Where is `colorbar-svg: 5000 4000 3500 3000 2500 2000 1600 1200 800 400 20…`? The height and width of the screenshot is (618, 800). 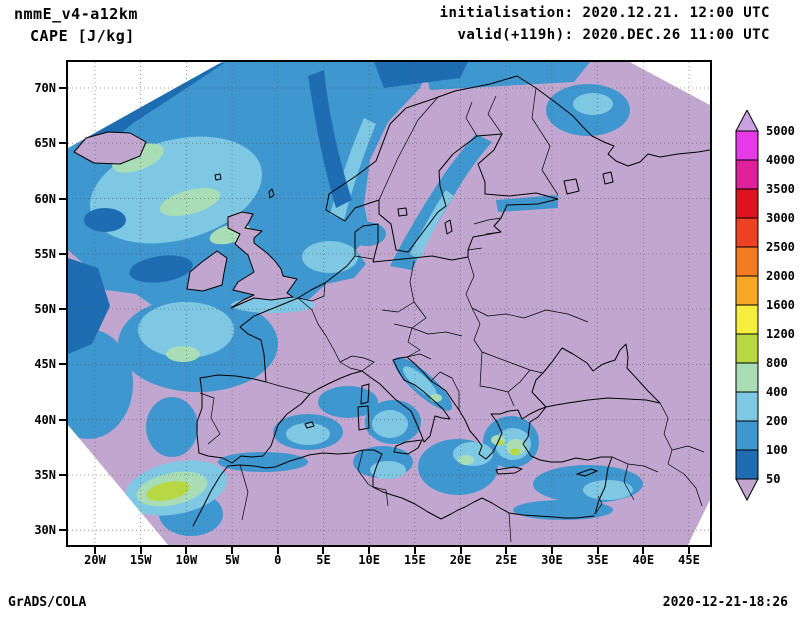
colorbar-svg: 5000 4000 3500 3000 2500 2000 1600 1200 800 400 20… is located at coordinates (765, 305).